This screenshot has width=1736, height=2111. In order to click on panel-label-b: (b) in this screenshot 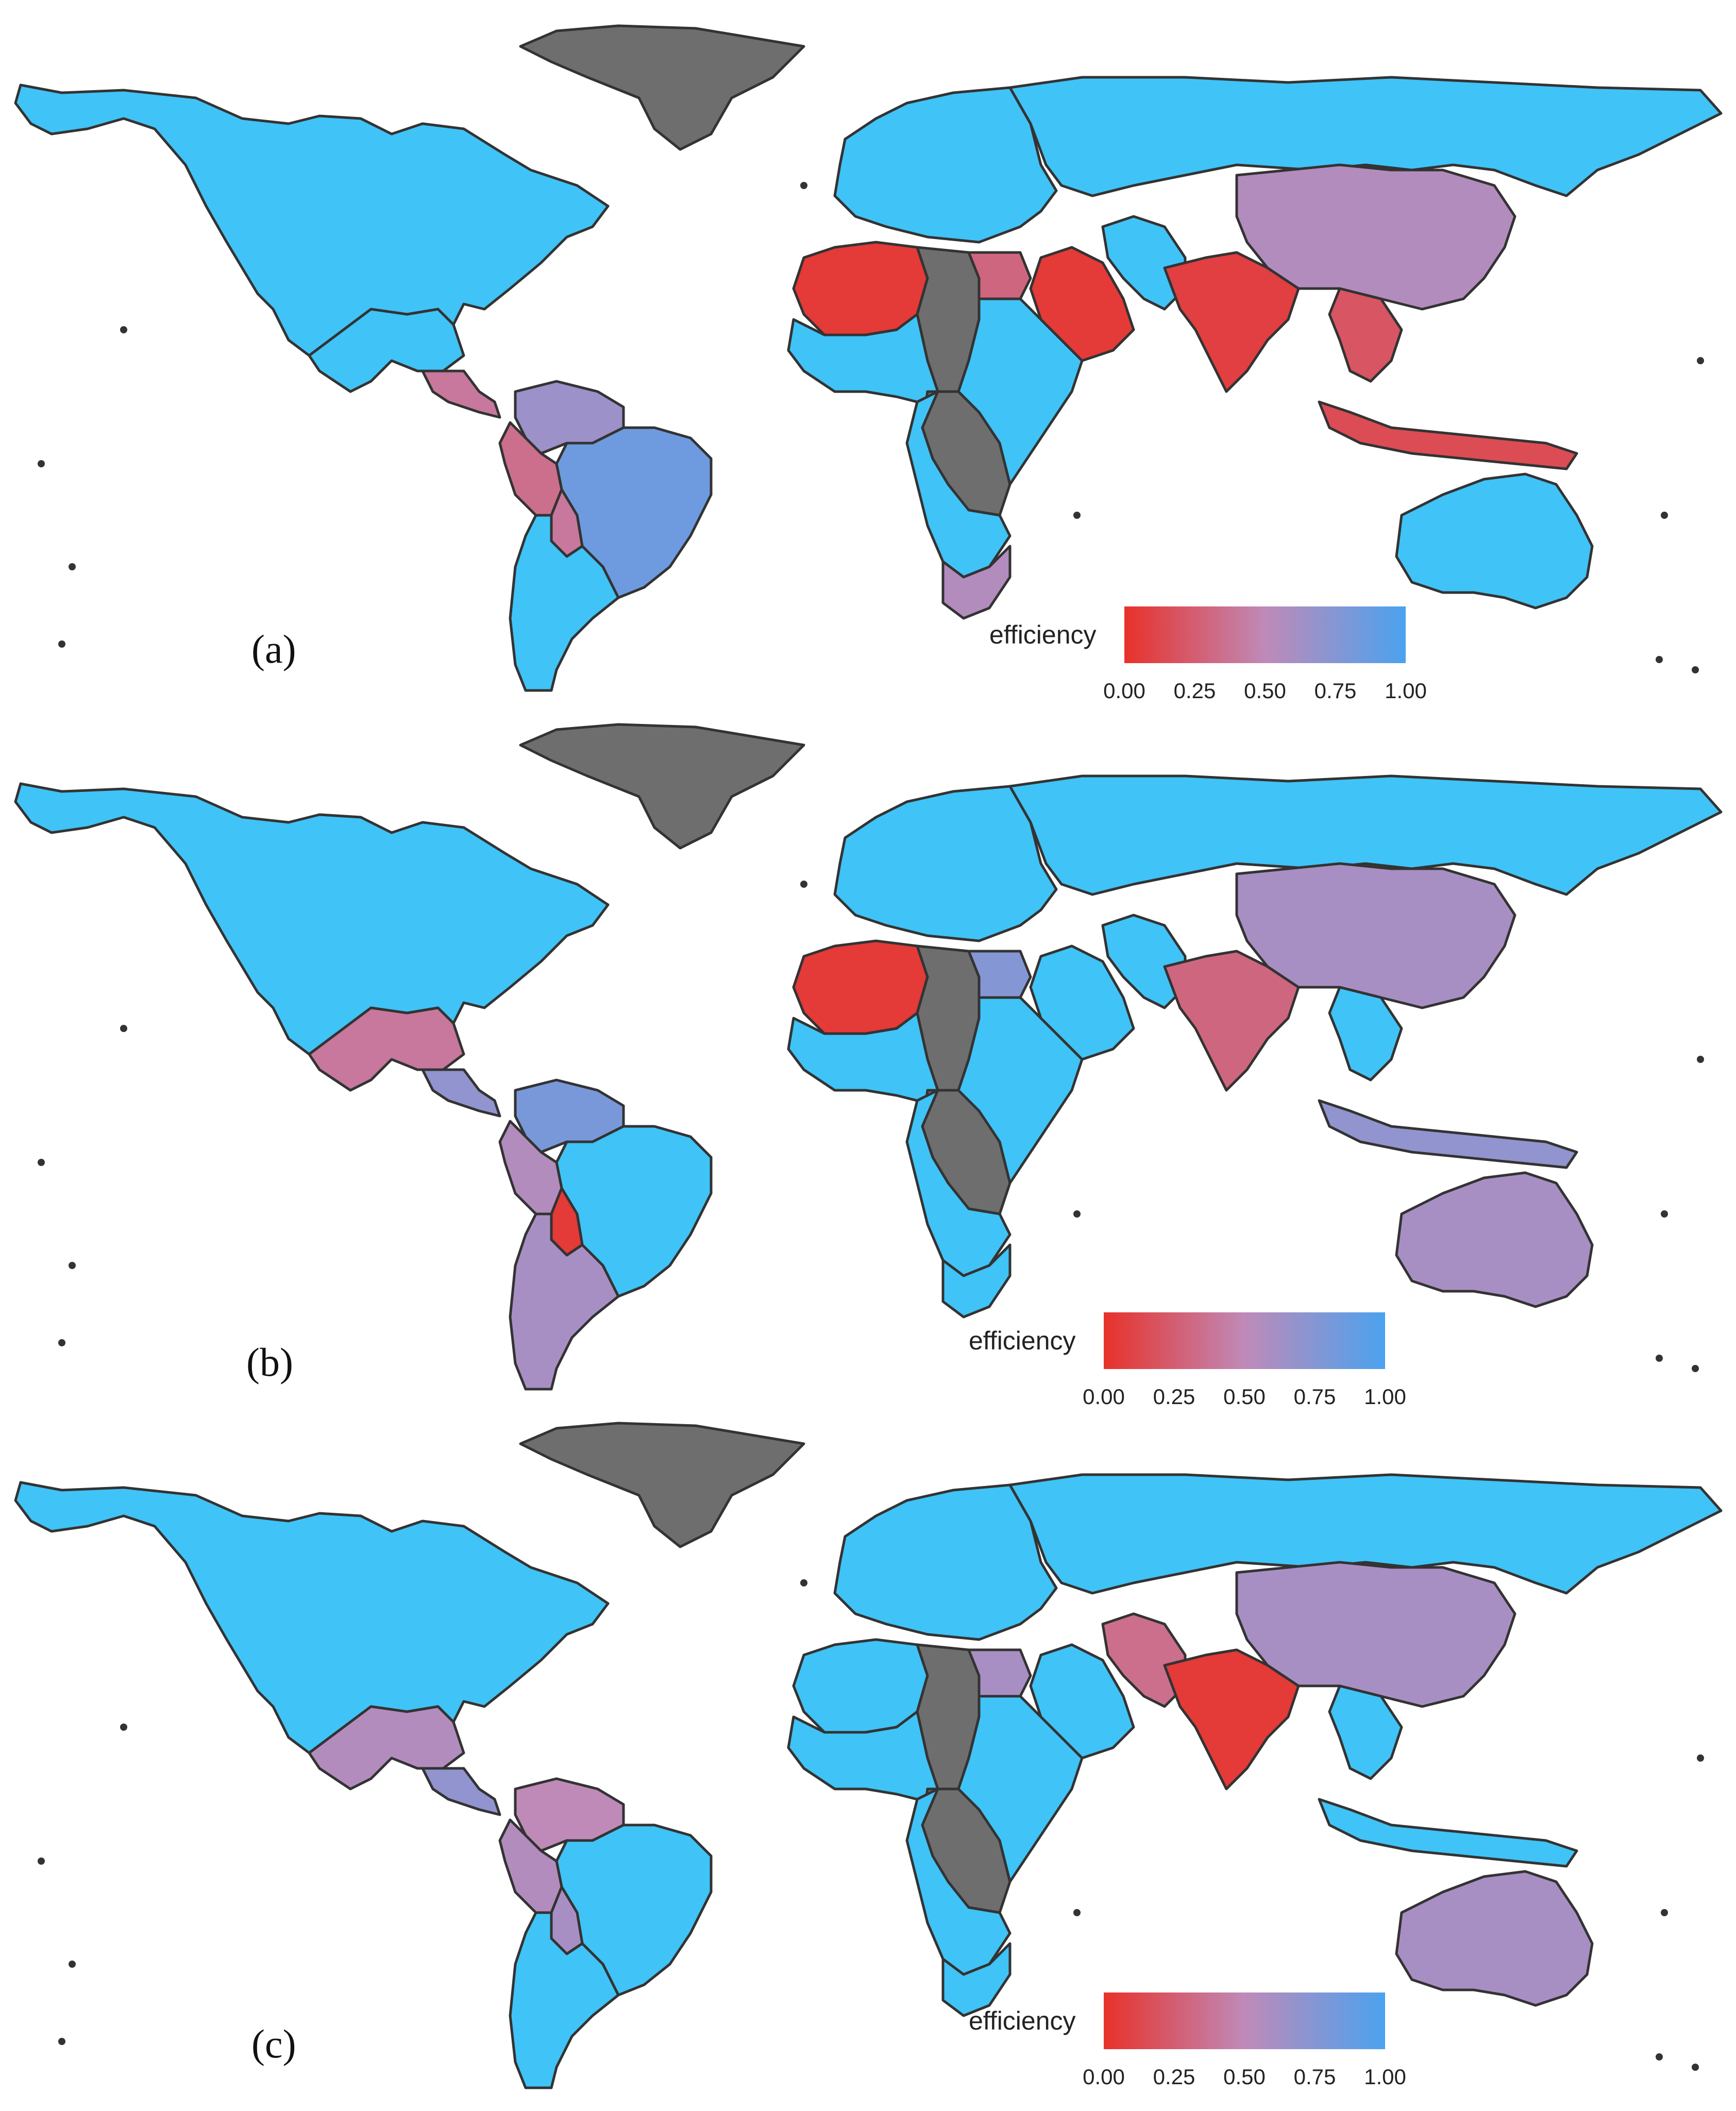, I will do `click(269, 1362)`.